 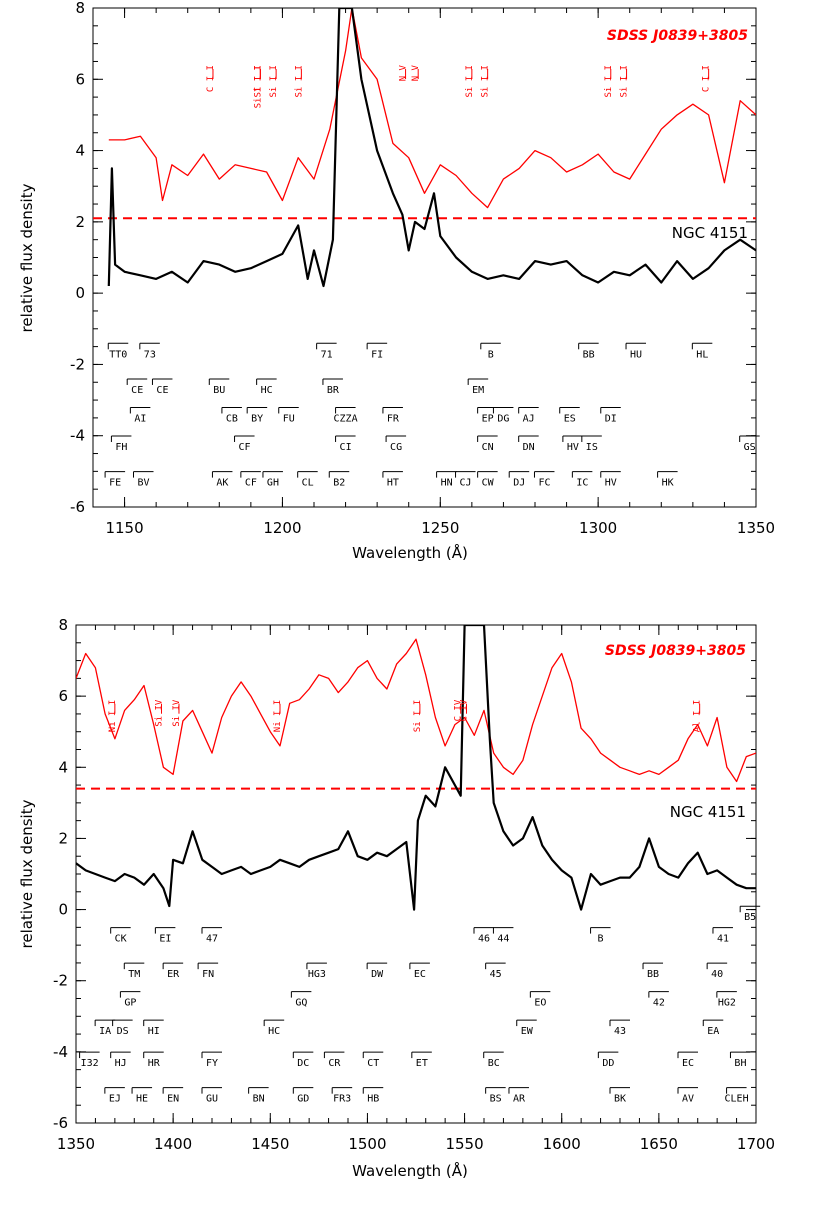 I want to click on bottom-system-label-18: EO, so click(x=540, y=1003).